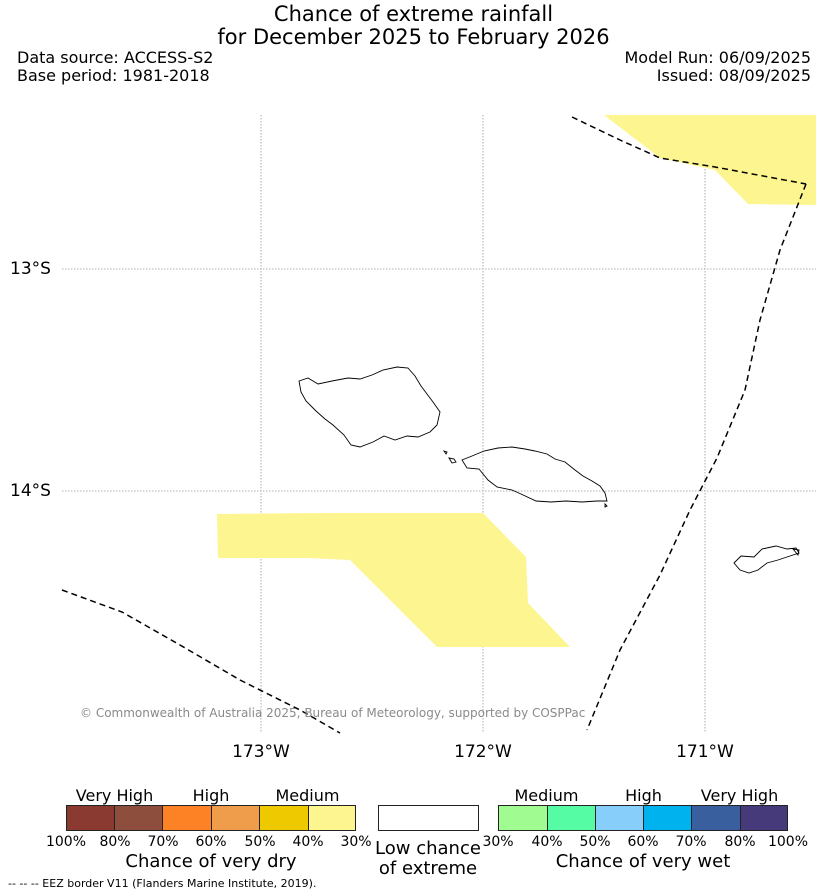  What do you see at coordinates (261, 752) in the screenshot?
I see `lon-label-173w: 173°W` at bounding box center [261, 752].